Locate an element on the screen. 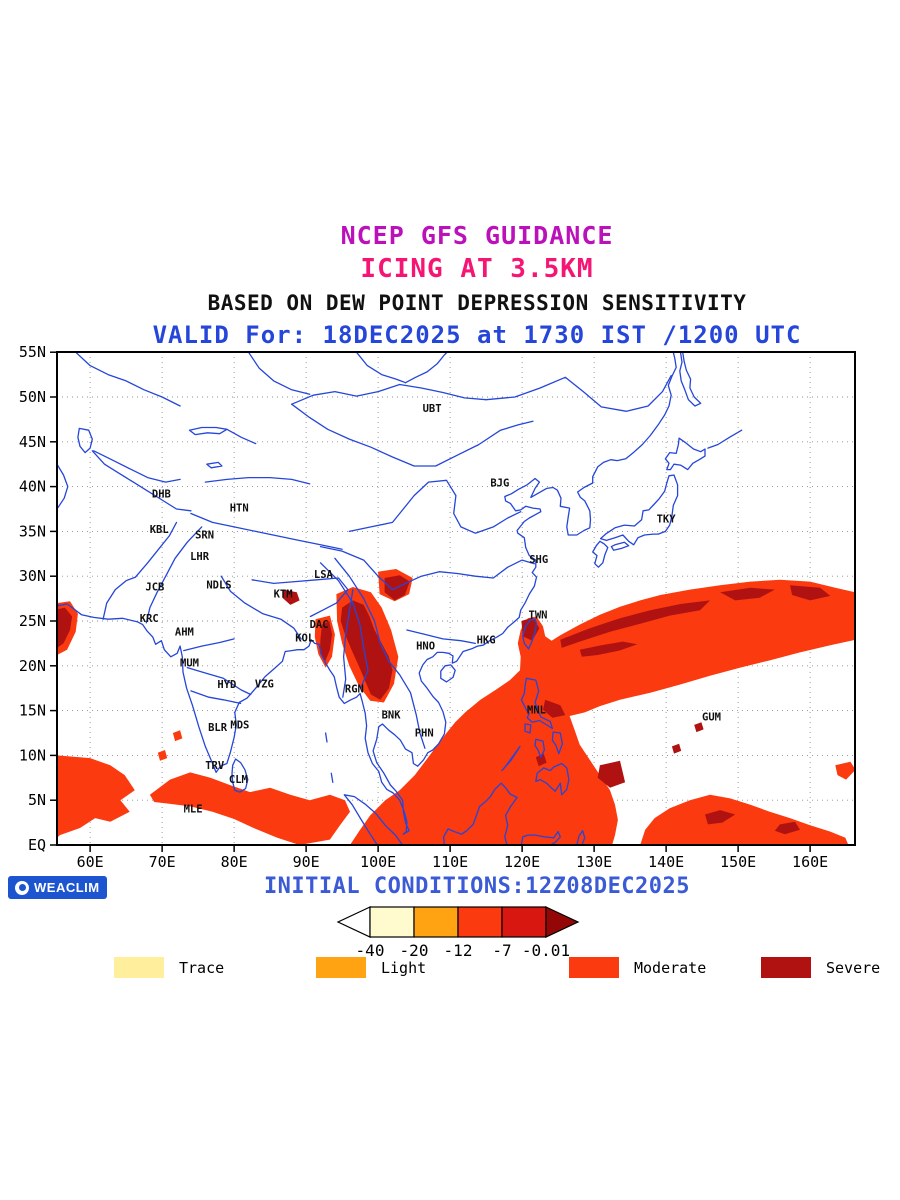 Image resolution: width=900 pixels, height=1200 pixels. lat-tick-label: 25N is located at coordinates (32, 621).